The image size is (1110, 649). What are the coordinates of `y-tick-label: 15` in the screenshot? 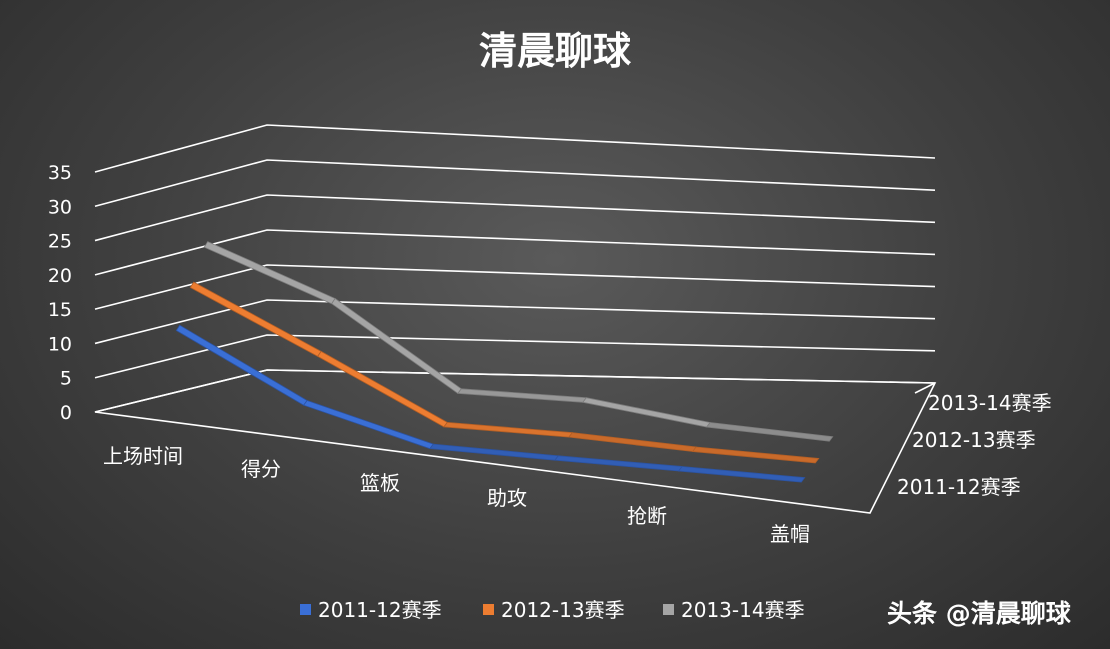 It's located at (60, 310).